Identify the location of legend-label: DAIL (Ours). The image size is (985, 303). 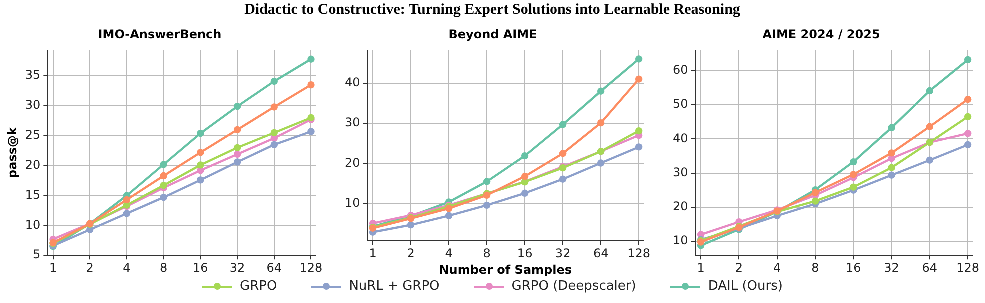
(745, 286).